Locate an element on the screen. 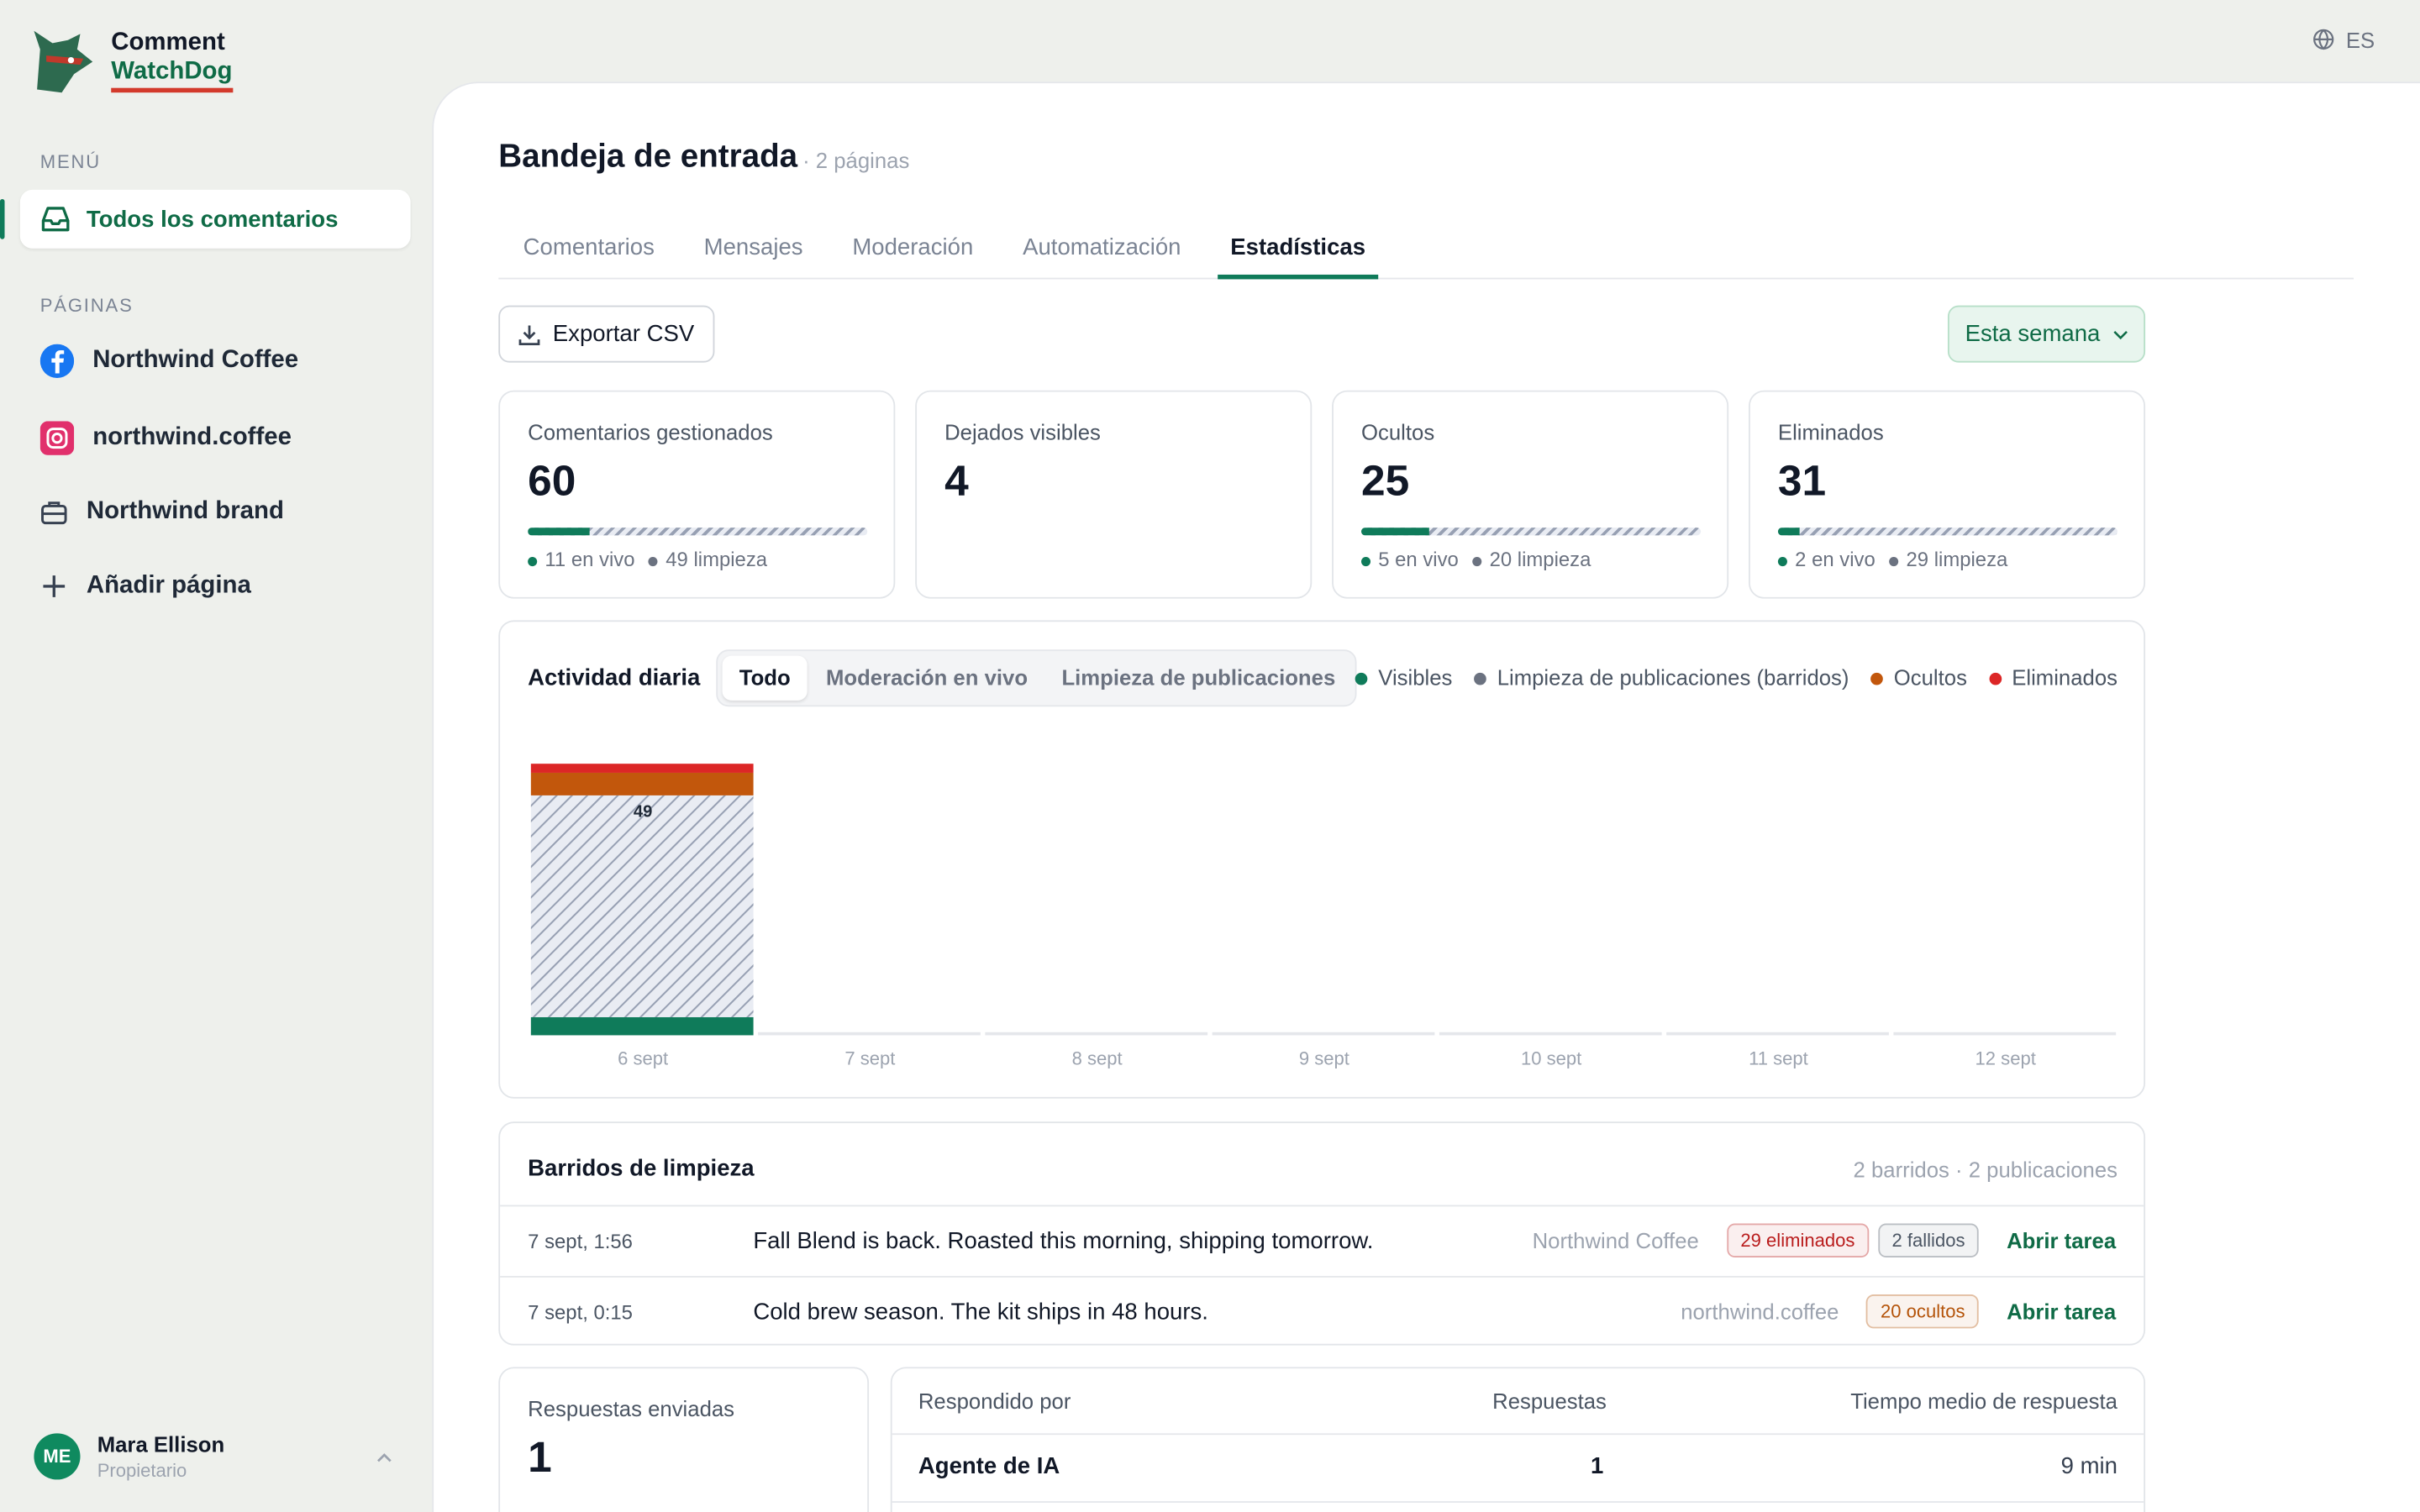 The height and width of the screenshot is (1512, 2420). legend-item: Visibles is located at coordinates (1404, 677).